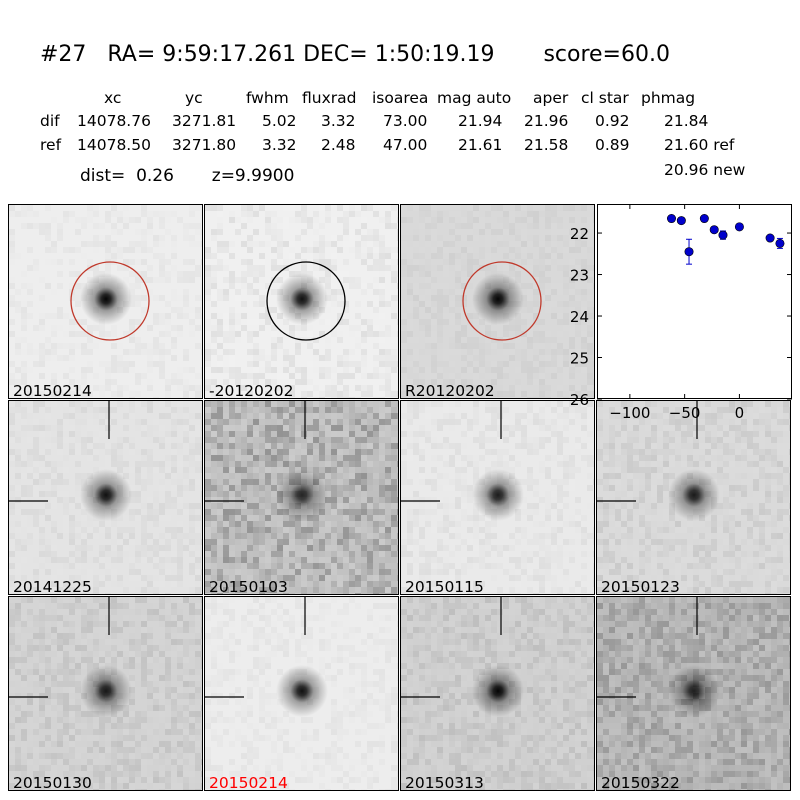 The image size is (800, 800). What do you see at coordinates (480, 121) in the screenshot?
I see `dif-row-cell: 21.94` at bounding box center [480, 121].